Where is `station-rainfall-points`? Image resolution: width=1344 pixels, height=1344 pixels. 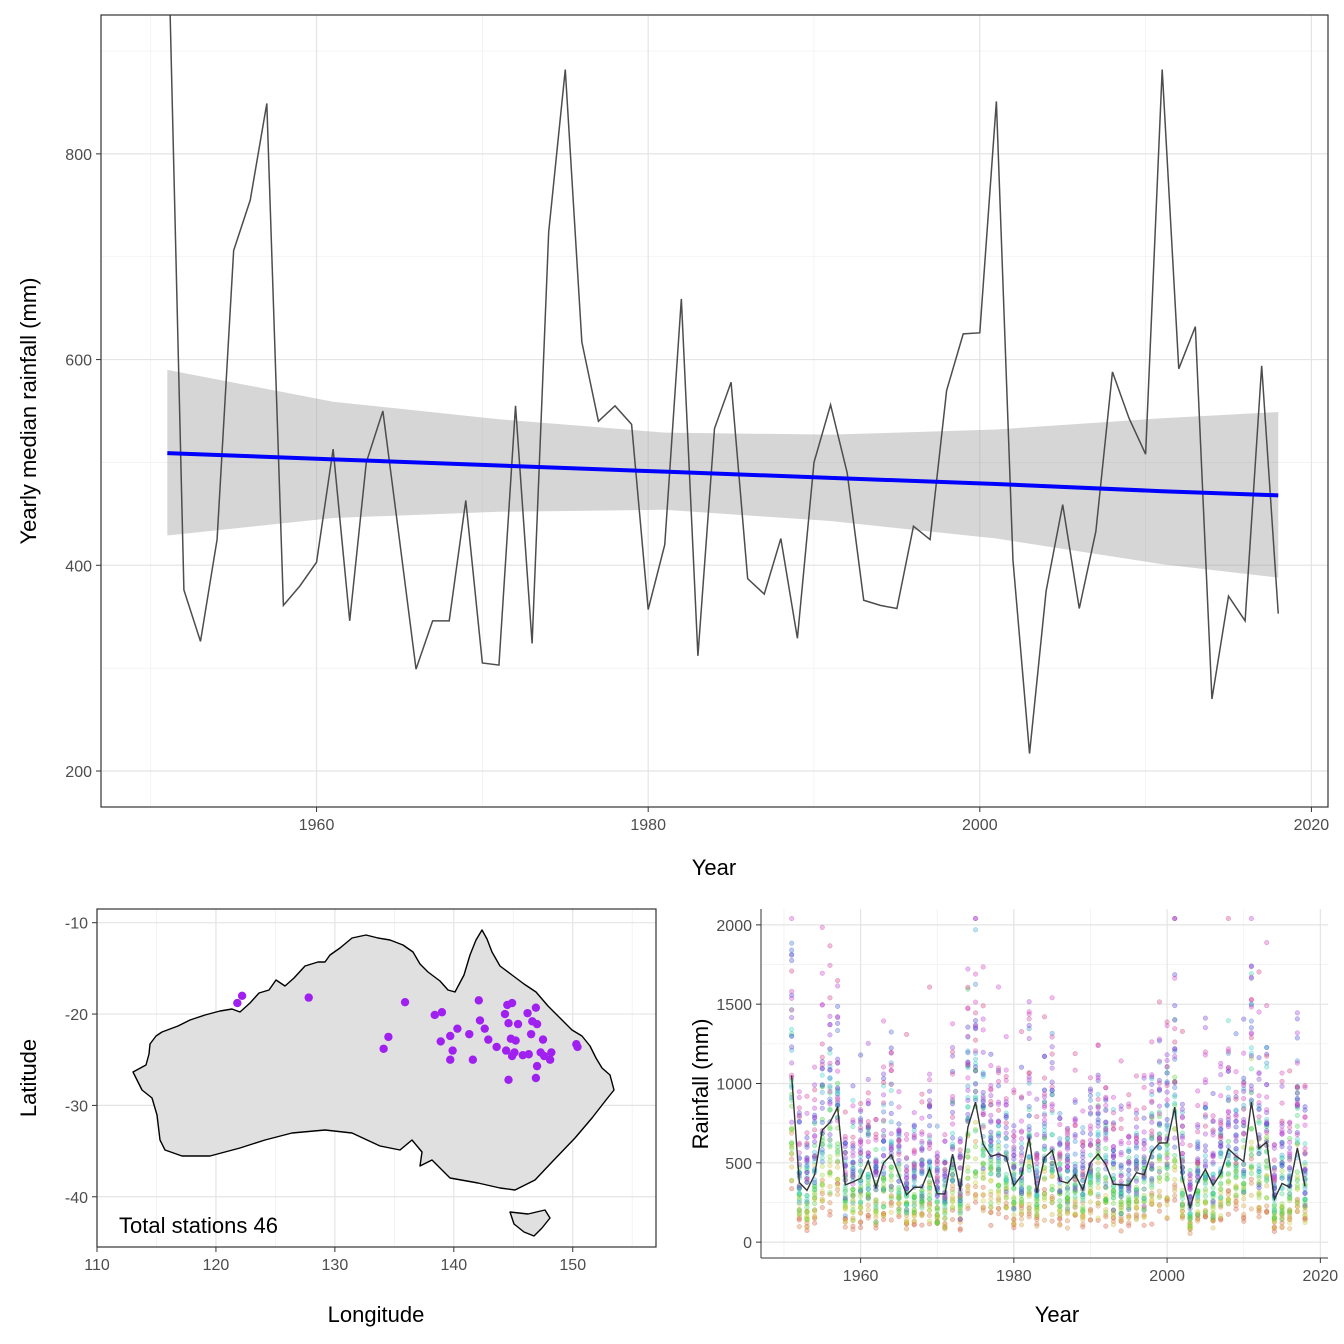 station-rainfall-points is located at coordinates (1048, 1076).